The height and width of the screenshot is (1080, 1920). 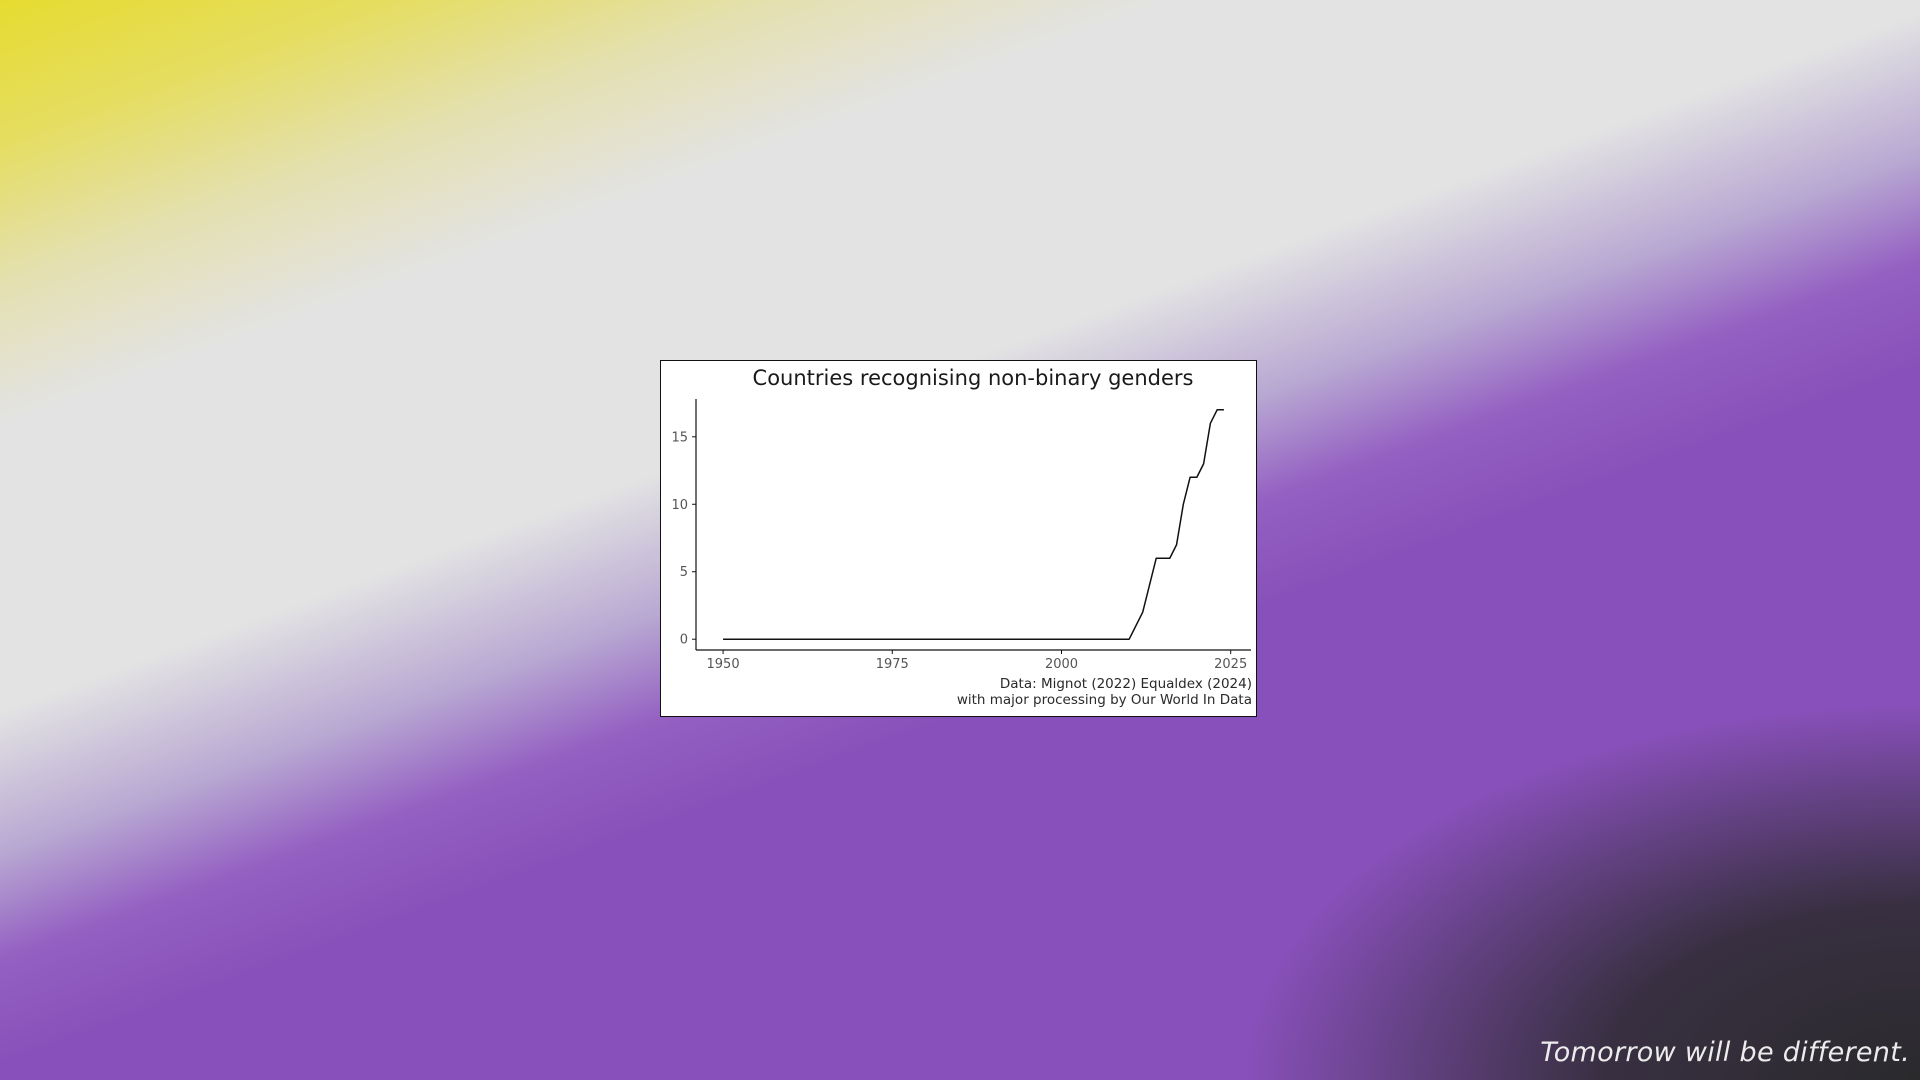 What do you see at coordinates (892, 664) in the screenshot?
I see `x-tick-label: 1975` at bounding box center [892, 664].